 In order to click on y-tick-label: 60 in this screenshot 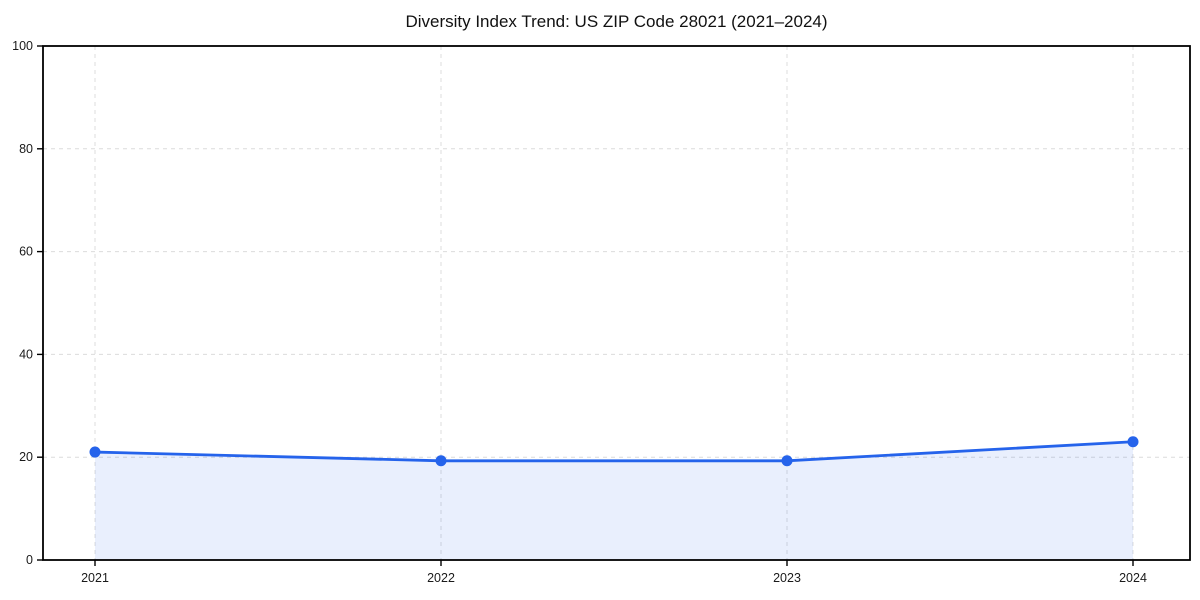, I will do `click(26, 252)`.